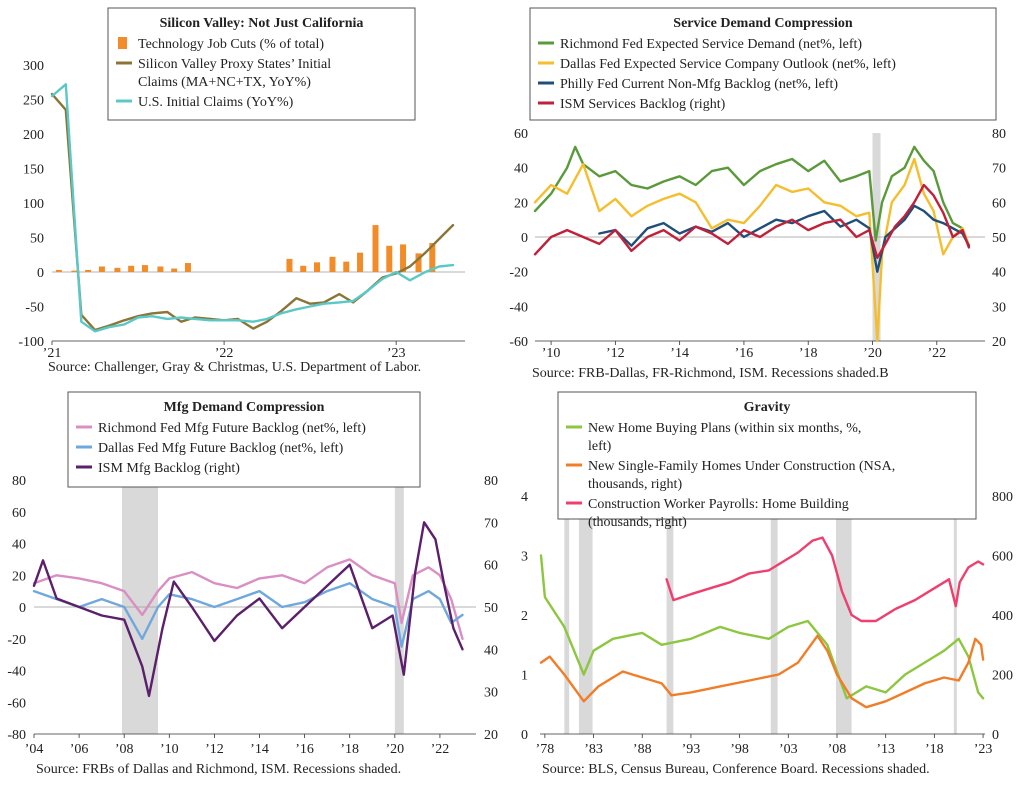 The width and height of the screenshot is (1024, 788). Describe the element at coordinates (593, 749) in the screenshot. I see `x-tick-label: ’83` at that location.